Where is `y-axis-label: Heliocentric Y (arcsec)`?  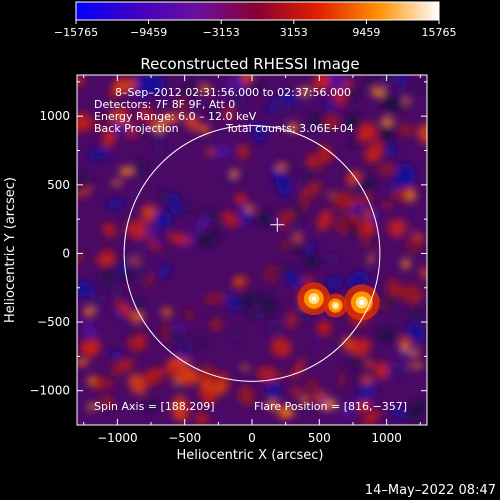 y-axis-label: Heliocentric Y (arcsec) is located at coordinates (10, 250).